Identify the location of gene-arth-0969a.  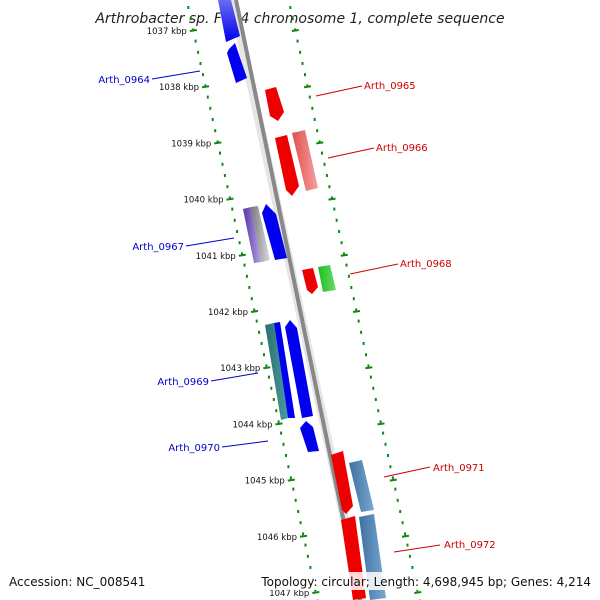
(276, 371).